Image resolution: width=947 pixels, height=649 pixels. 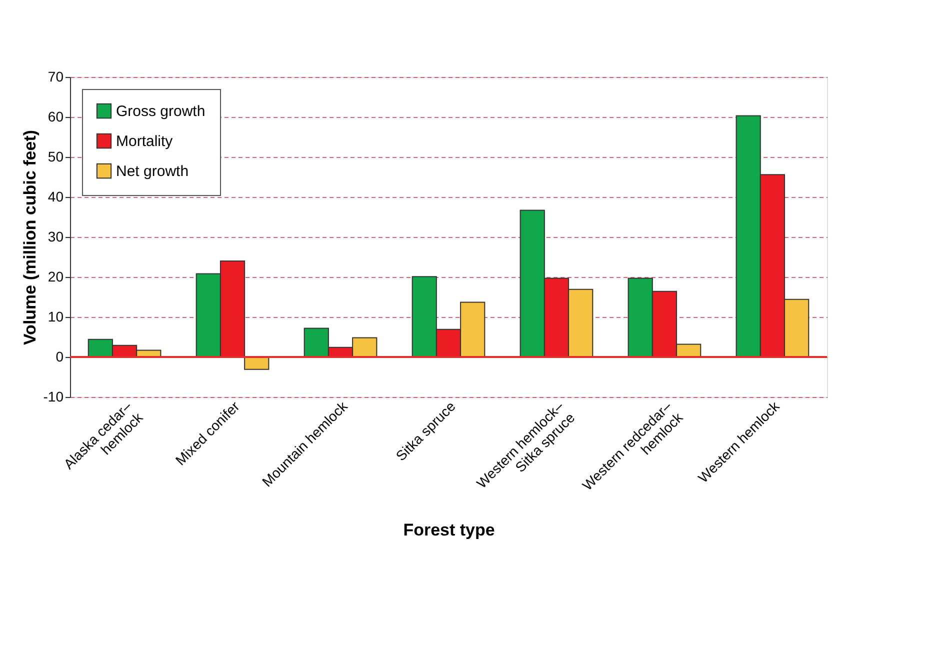 What do you see at coordinates (152, 171) in the screenshot?
I see `legend-label: Net growth` at bounding box center [152, 171].